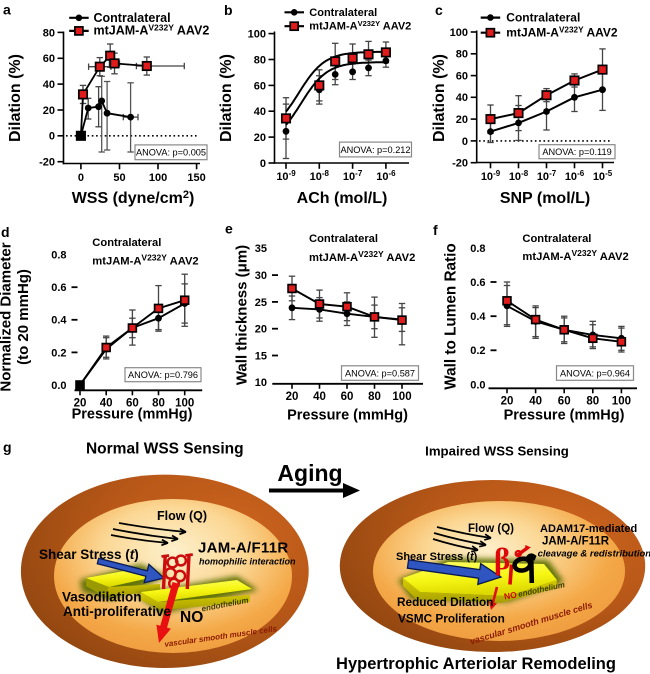 This screenshot has height=674, width=650. I want to click on svg-text: ANOVA: p=0.212, so click(375, 150).